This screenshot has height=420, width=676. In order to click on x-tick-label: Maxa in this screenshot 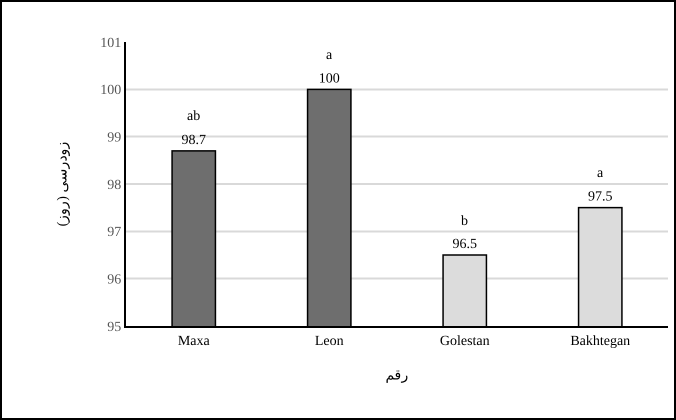, I will do `click(194, 341)`.